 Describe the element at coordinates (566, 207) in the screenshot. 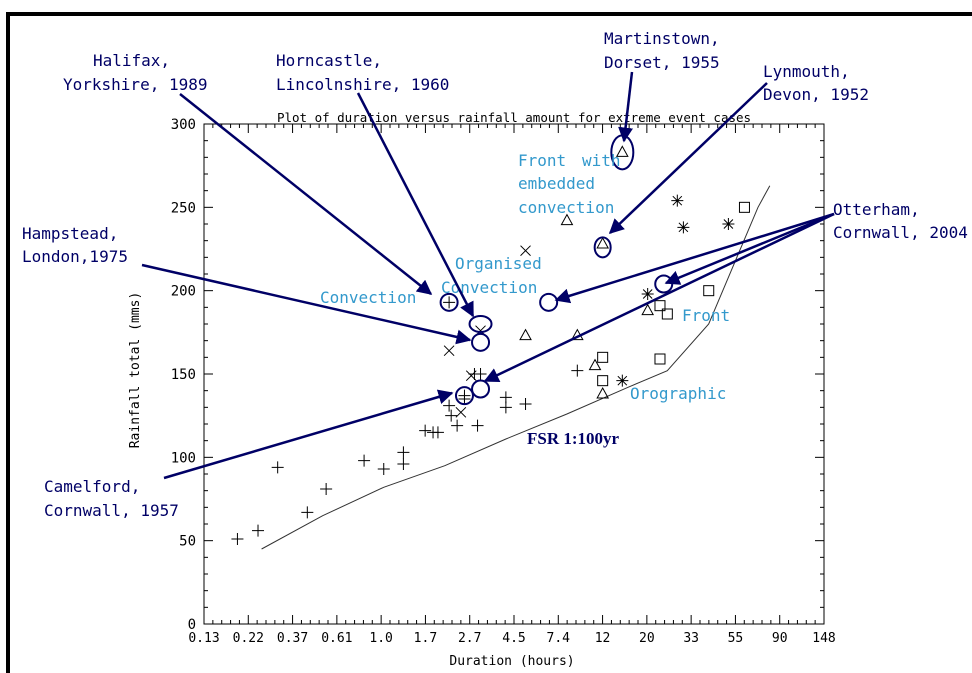

I see `regime-label-convection-2: convection` at that location.